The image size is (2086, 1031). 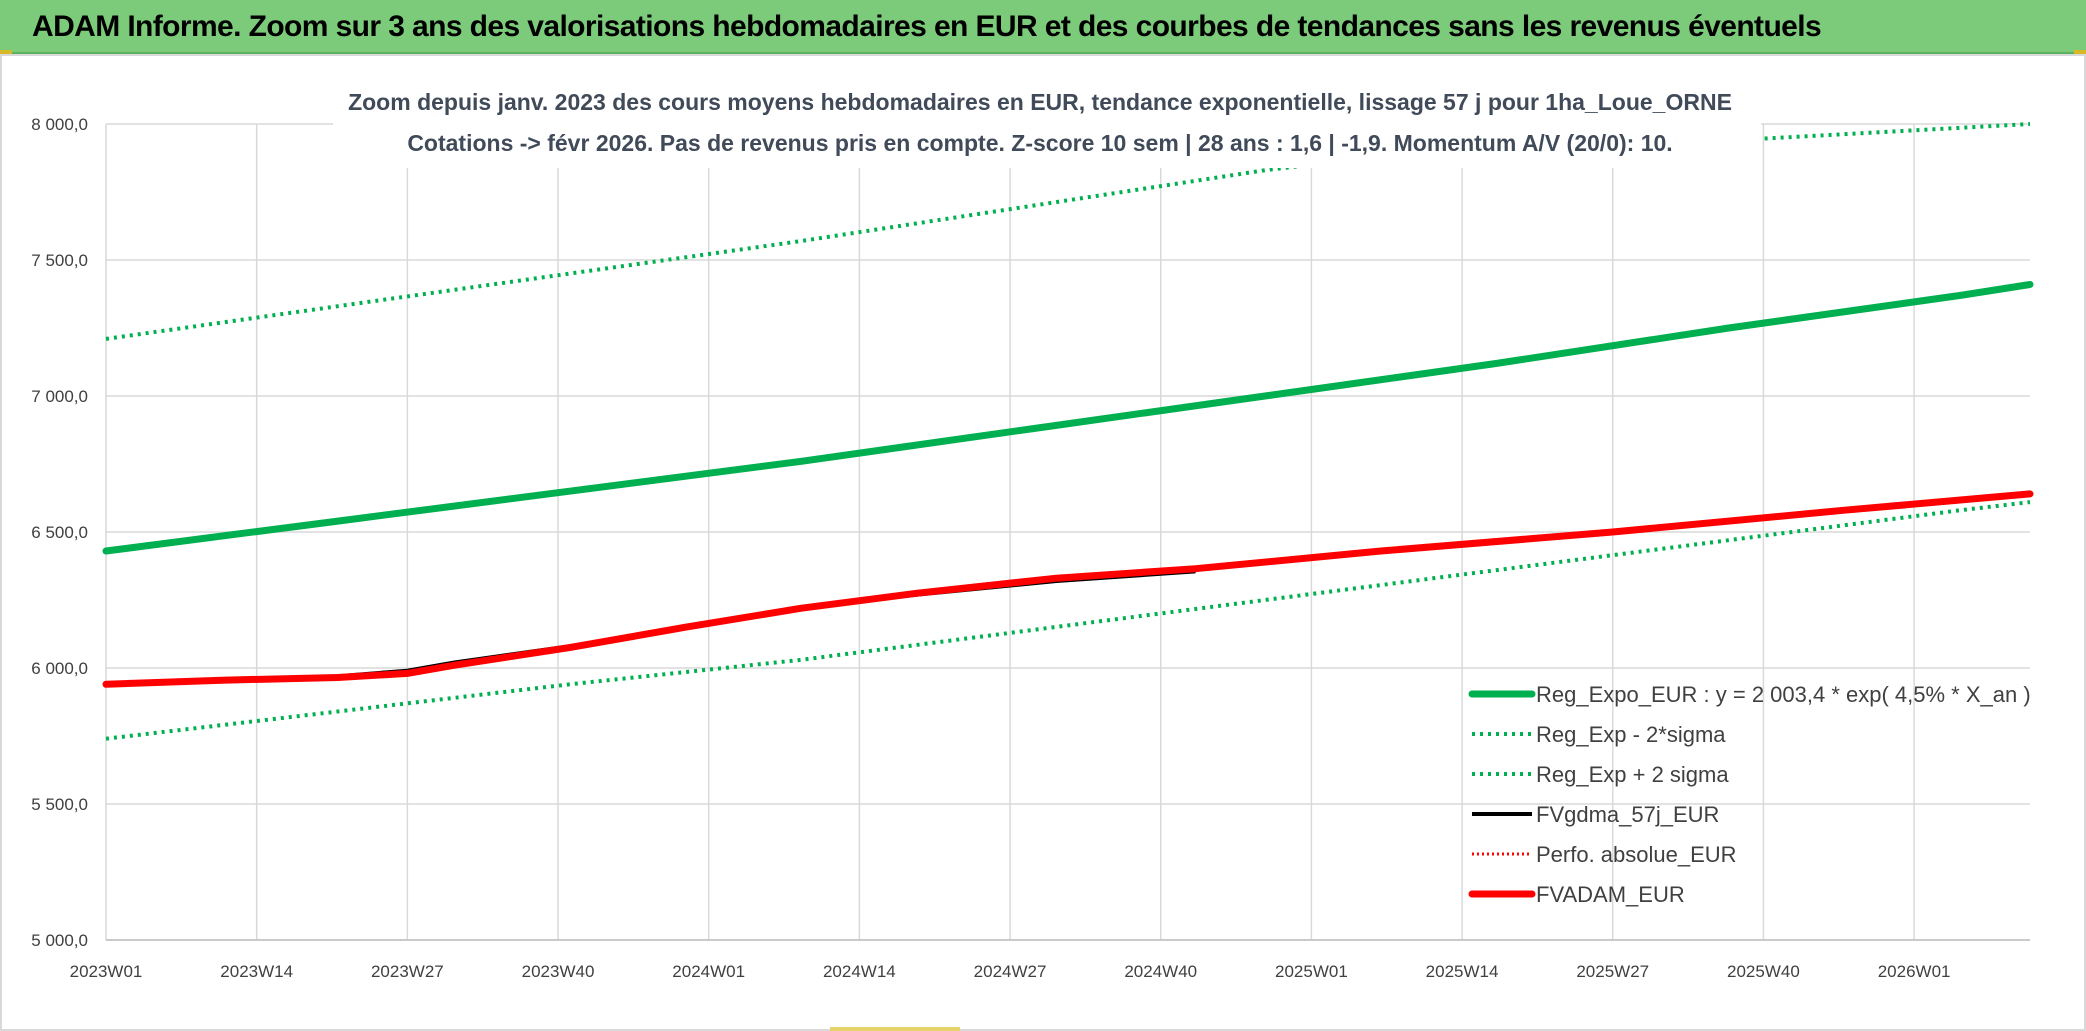 What do you see at coordinates (2080, 52) in the screenshot?
I see `header-accent-right` at bounding box center [2080, 52].